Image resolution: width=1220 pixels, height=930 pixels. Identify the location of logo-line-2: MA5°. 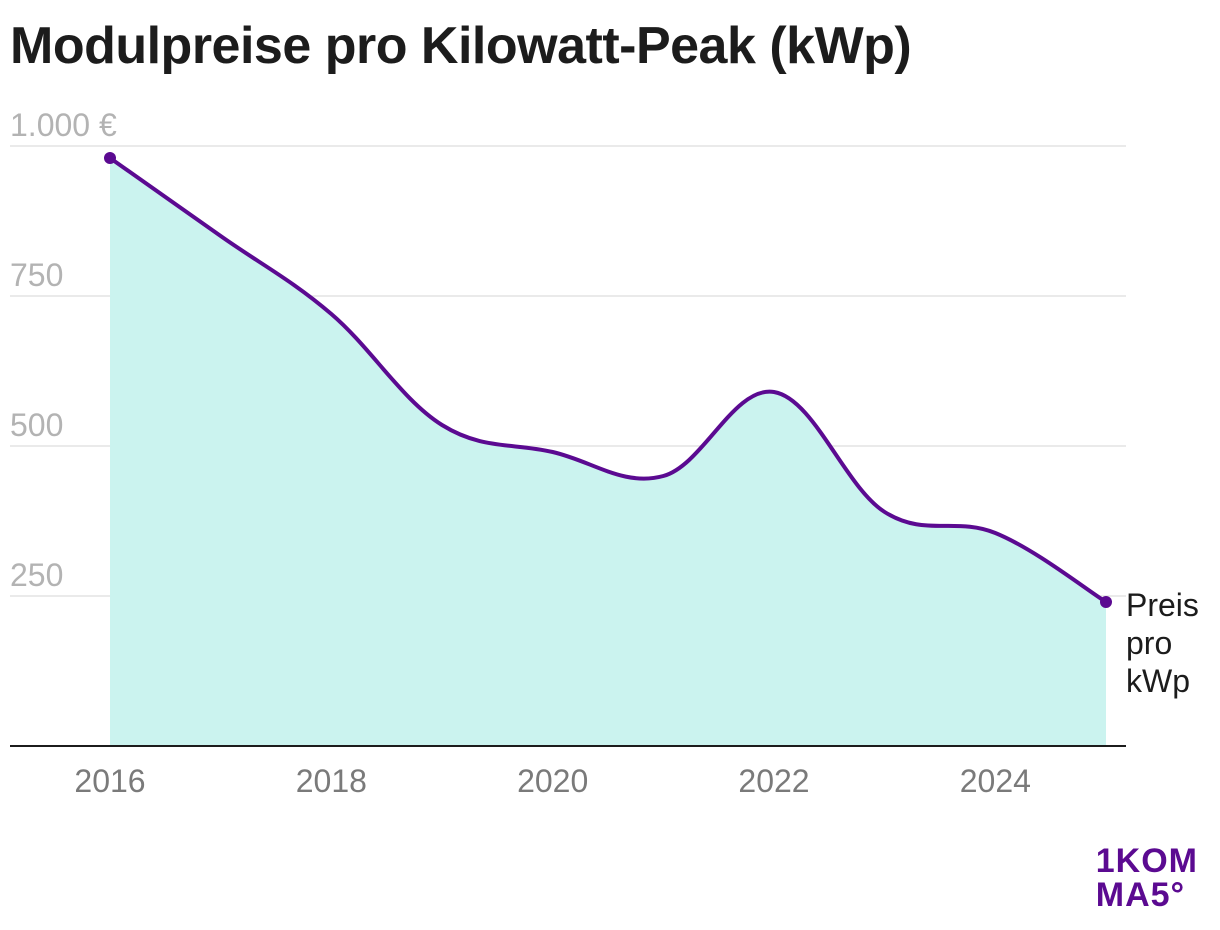
(1140, 895).